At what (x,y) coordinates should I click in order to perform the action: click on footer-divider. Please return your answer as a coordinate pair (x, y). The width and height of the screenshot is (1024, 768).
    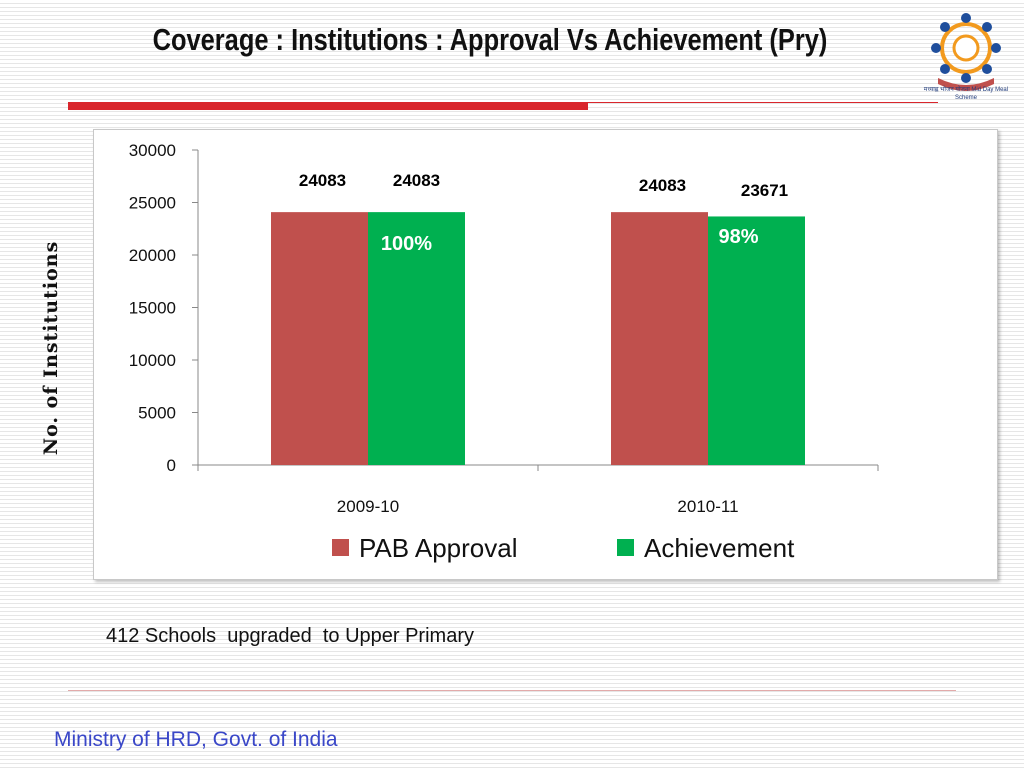
    Looking at the image, I should click on (512, 690).